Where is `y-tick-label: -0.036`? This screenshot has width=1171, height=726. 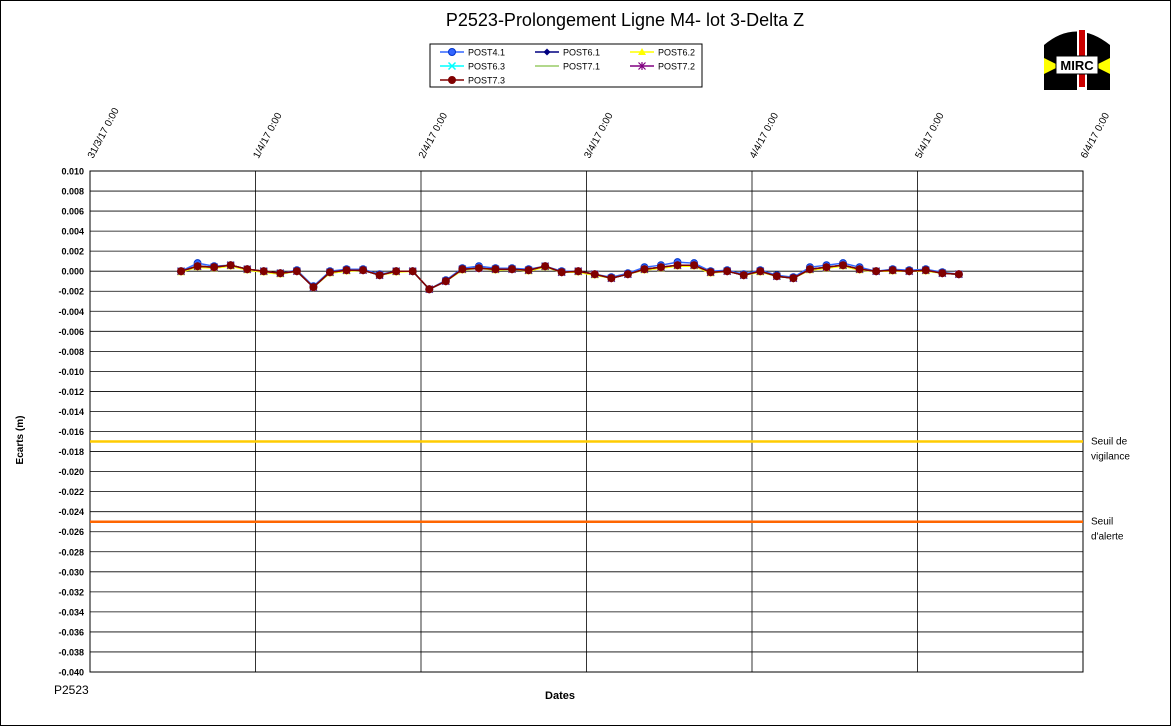
y-tick-label: -0.036 is located at coordinates (71, 632).